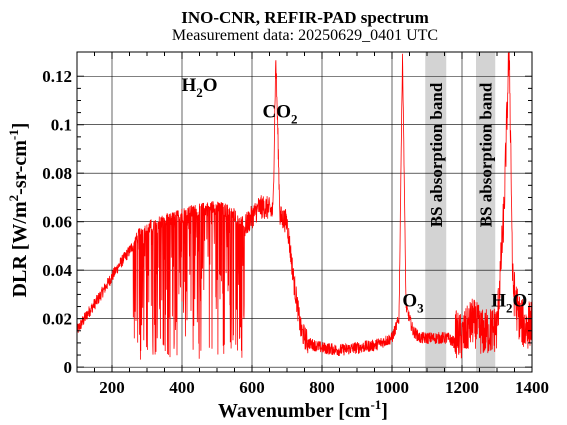  Describe the element at coordinates (392, 387) in the screenshot. I see `x-tick-label: 1000` at that location.